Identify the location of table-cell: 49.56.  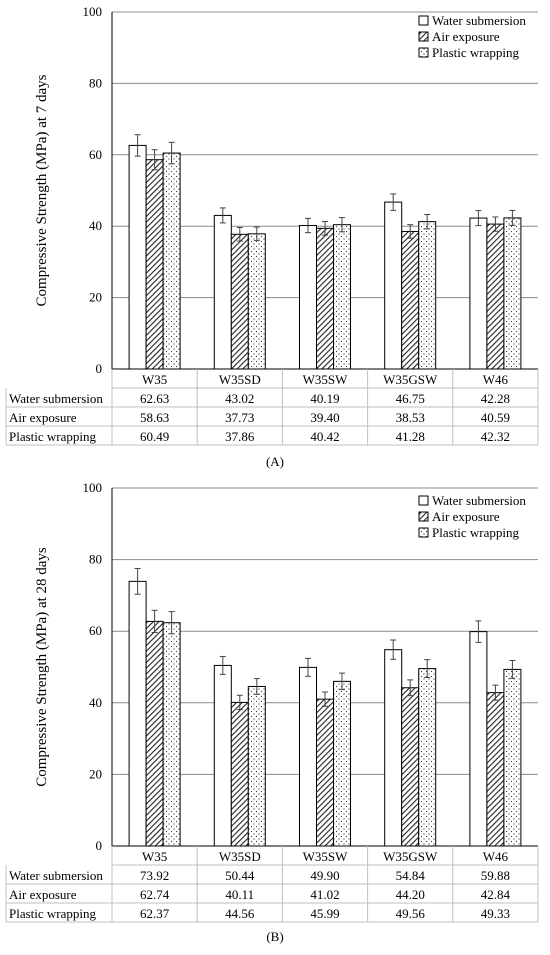
(411, 913).